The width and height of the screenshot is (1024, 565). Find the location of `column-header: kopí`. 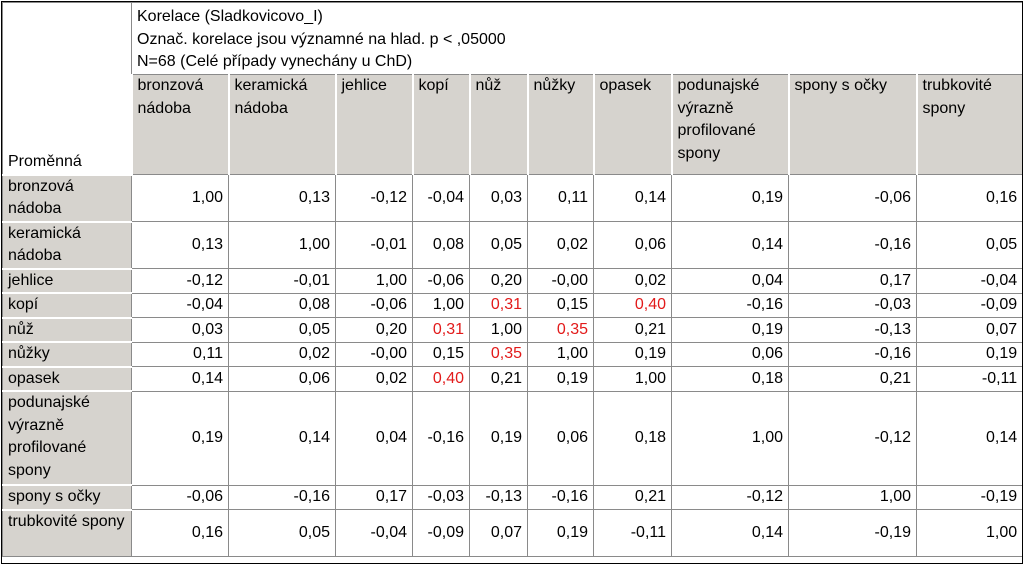

column-header: kopí is located at coordinates (440, 124).